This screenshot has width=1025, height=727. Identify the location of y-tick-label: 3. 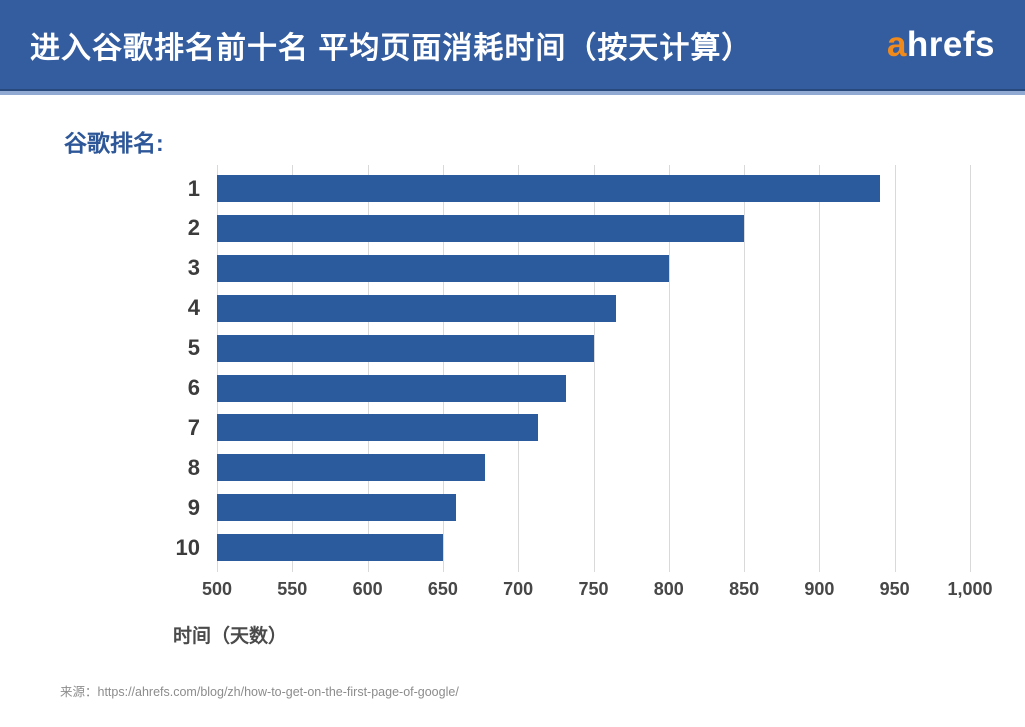
(193, 268).